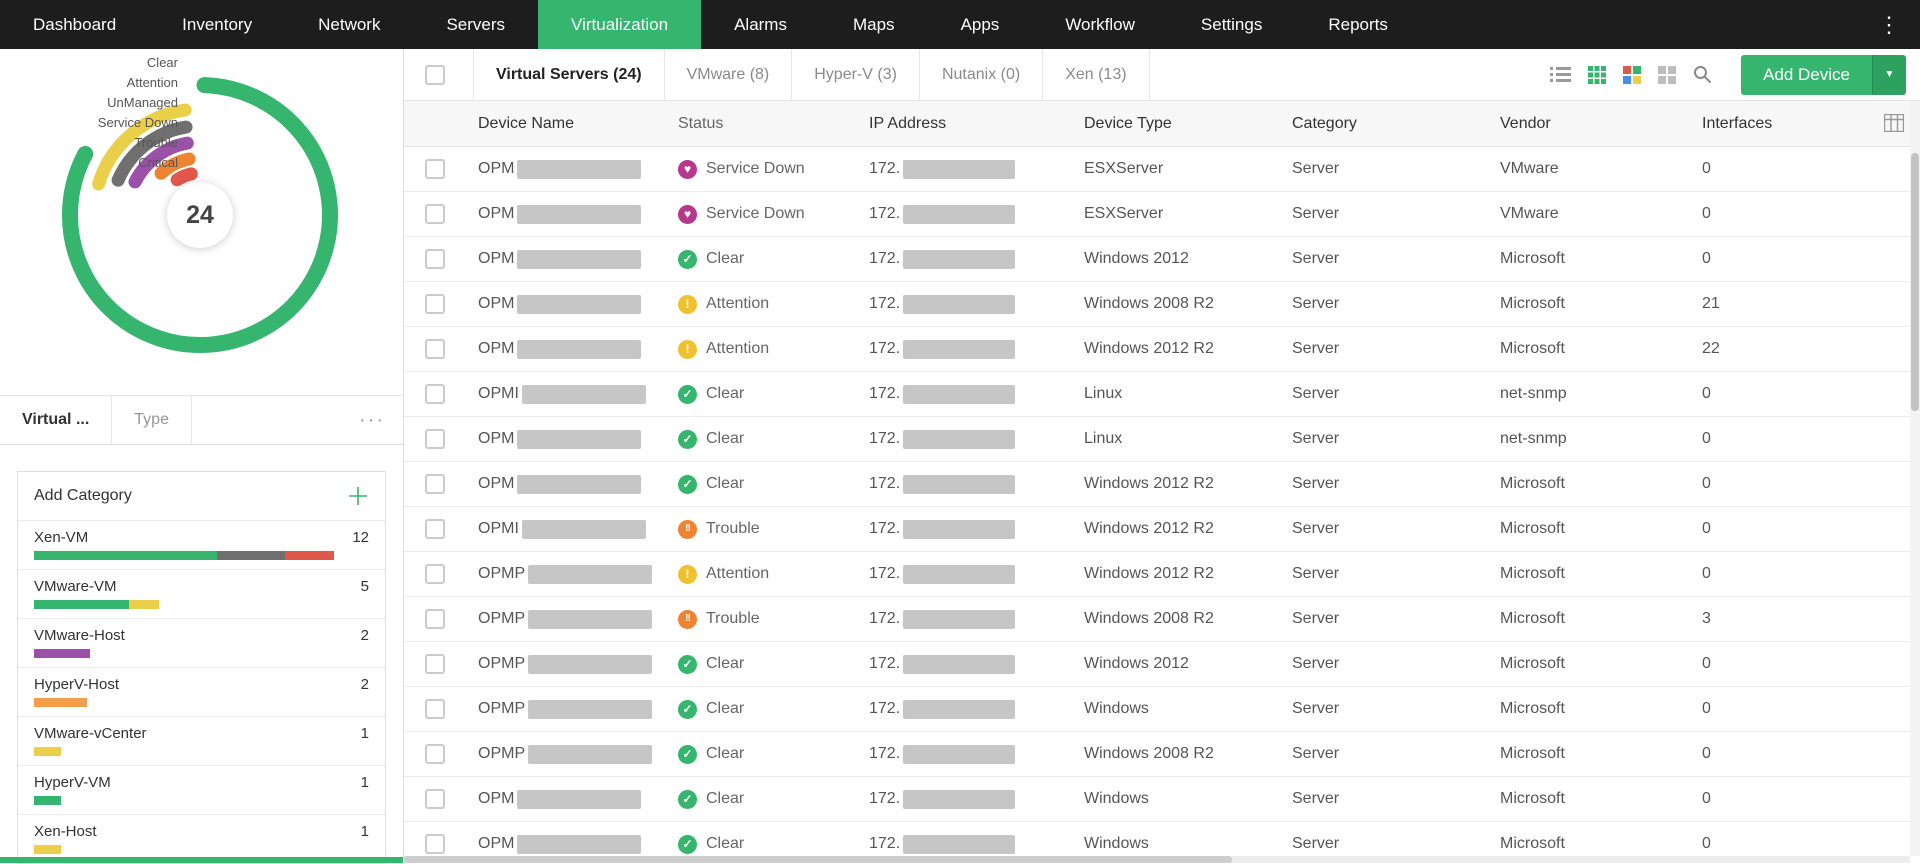 Image resolution: width=1920 pixels, height=864 pixels. What do you see at coordinates (578, 124) in the screenshot?
I see `column-header-device-name: Device Name` at bounding box center [578, 124].